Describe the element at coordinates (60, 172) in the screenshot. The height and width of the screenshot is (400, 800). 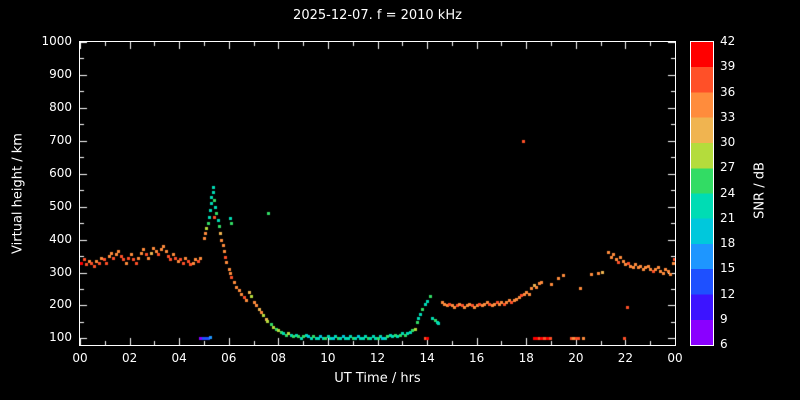
I see `y-tick-label: 600` at that location.